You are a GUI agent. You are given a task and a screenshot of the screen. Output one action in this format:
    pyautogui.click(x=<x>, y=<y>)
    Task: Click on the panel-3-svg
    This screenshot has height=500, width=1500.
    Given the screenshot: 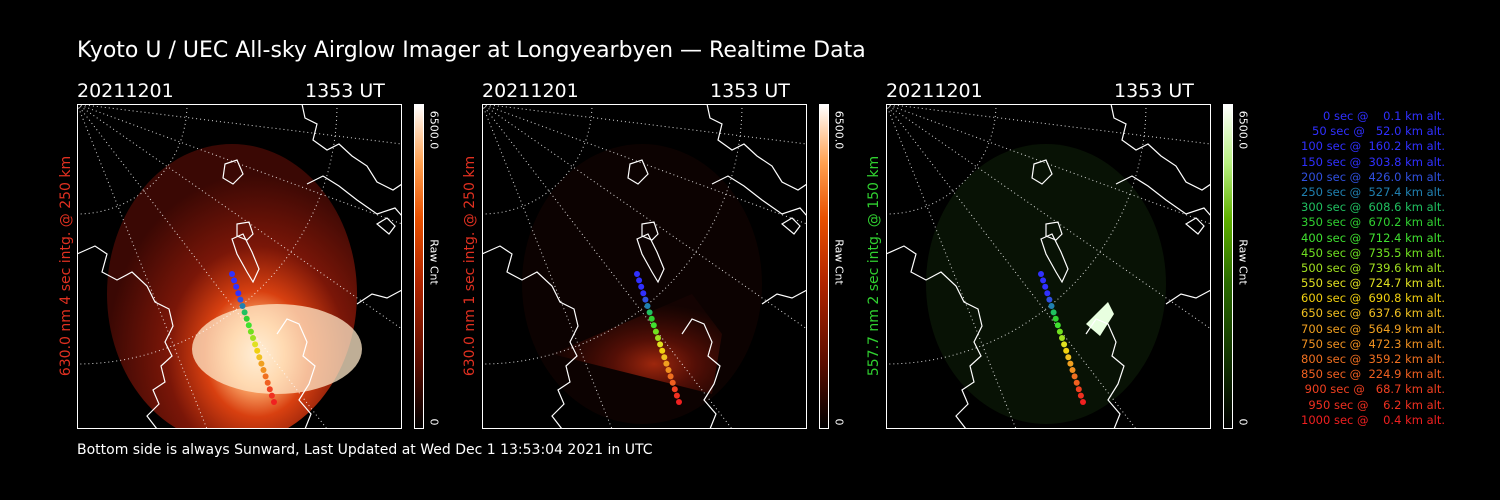 What is the action you would take?
    pyautogui.click(x=1048, y=266)
    